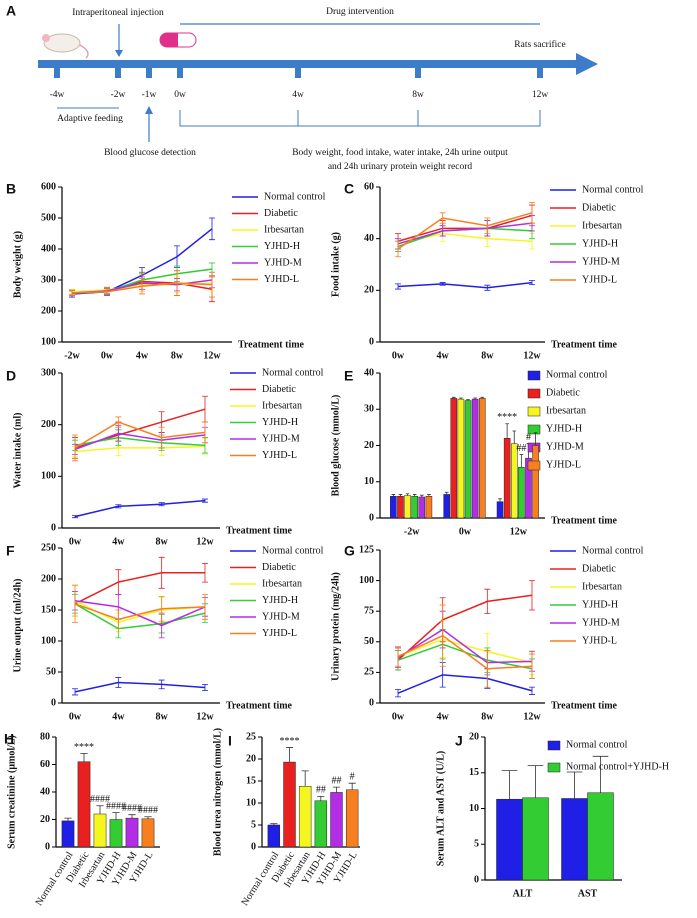 This screenshot has height=918, width=697. What do you see at coordinates (217, 792) in the screenshot?
I see `y-axis-label: Blood urea nitrogen (mmol/L)` at bounding box center [217, 792].